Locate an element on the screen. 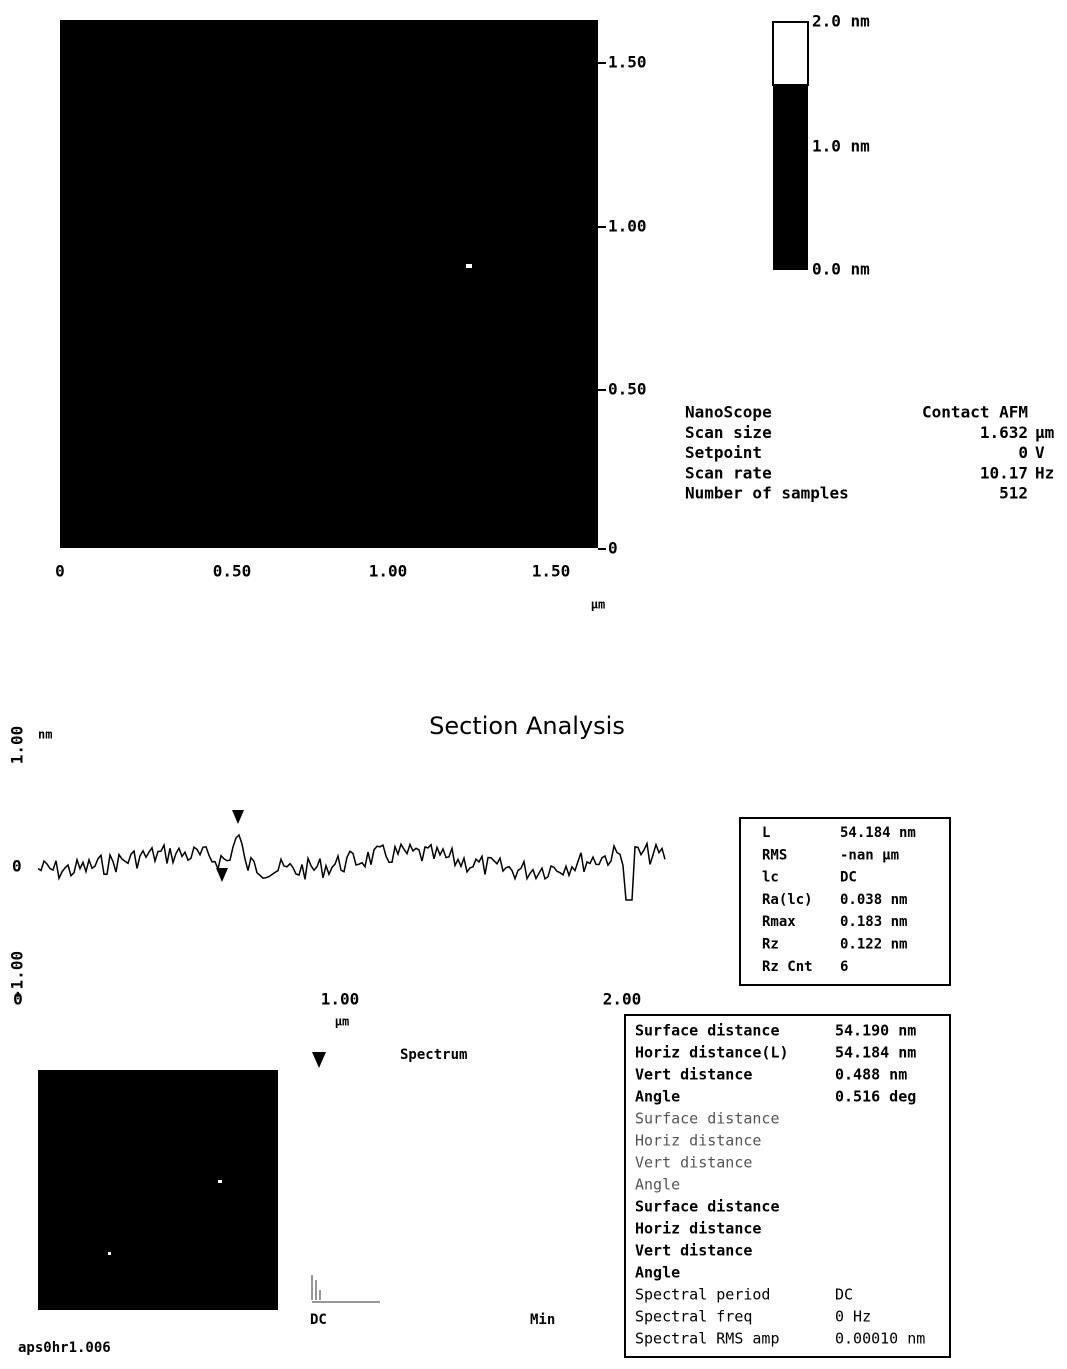  roughness-box is located at coordinates (845, 901).